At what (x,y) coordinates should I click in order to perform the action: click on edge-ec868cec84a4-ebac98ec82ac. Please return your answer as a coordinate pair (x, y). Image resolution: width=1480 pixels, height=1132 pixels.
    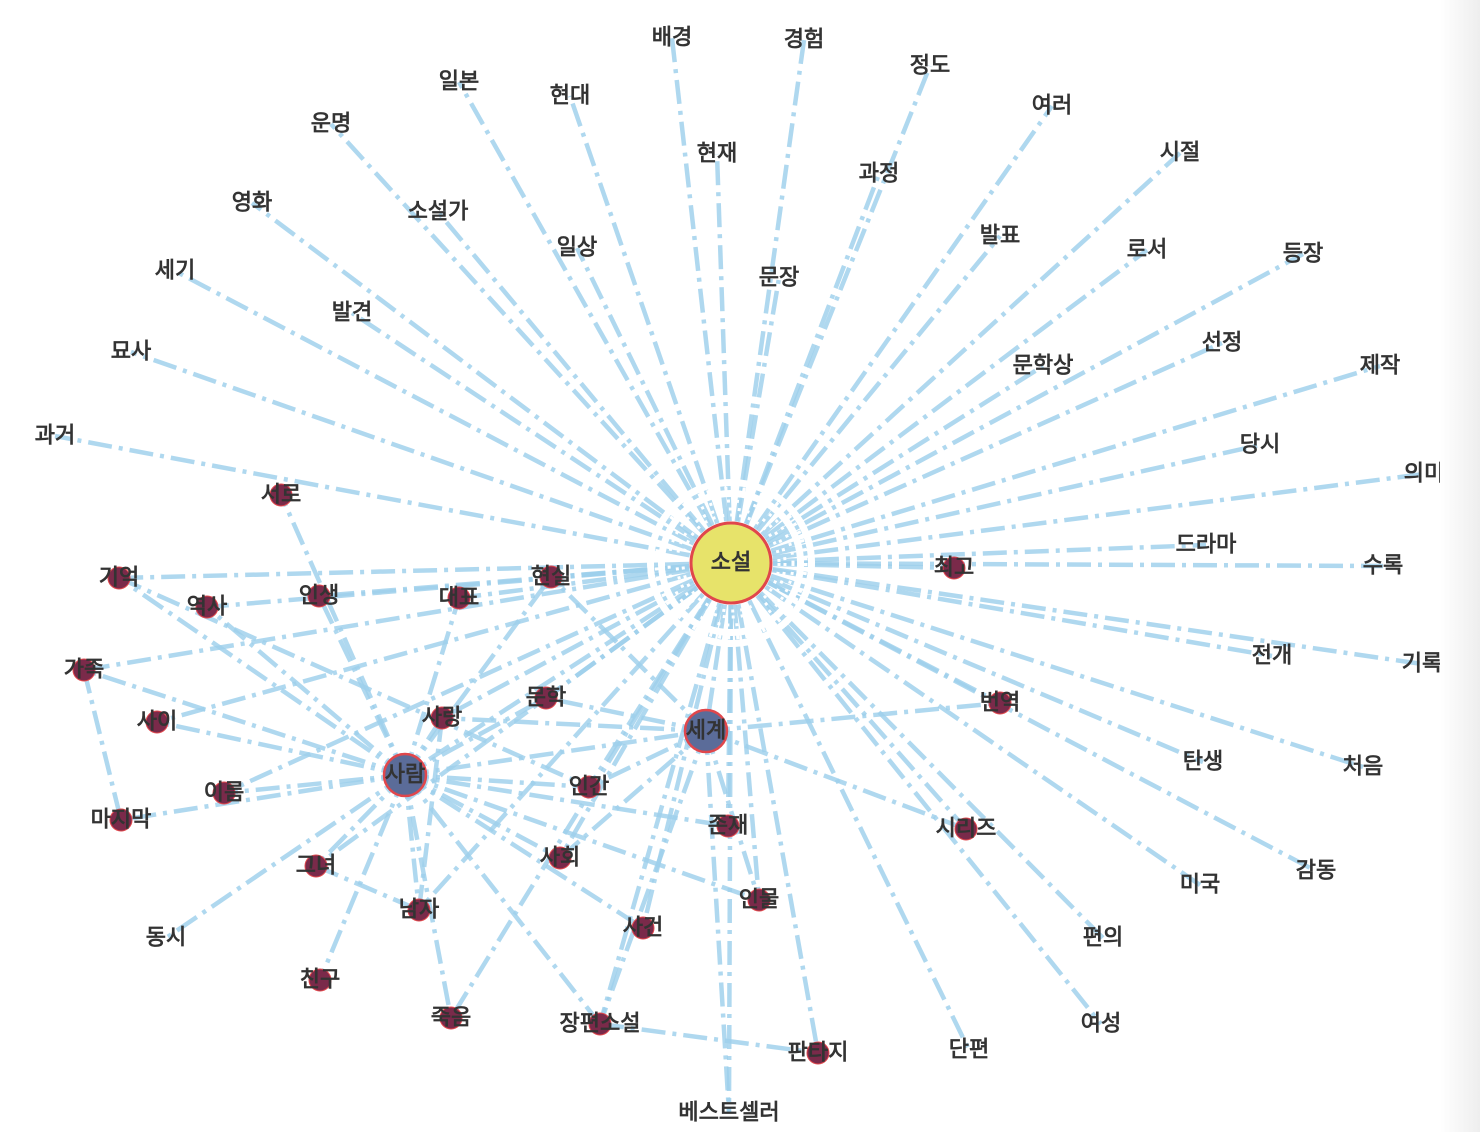
    Looking at the image, I should click on (431, 457).